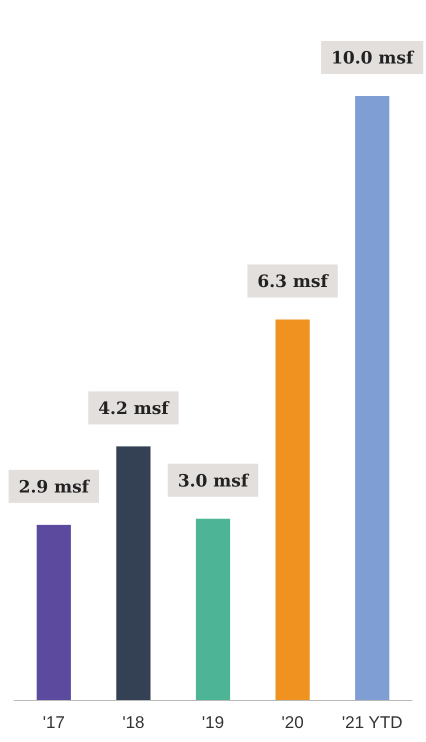 The height and width of the screenshot is (742, 426). Describe the element at coordinates (53, 722) in the screenshot. I see `x-tick-label: '17` at that location.